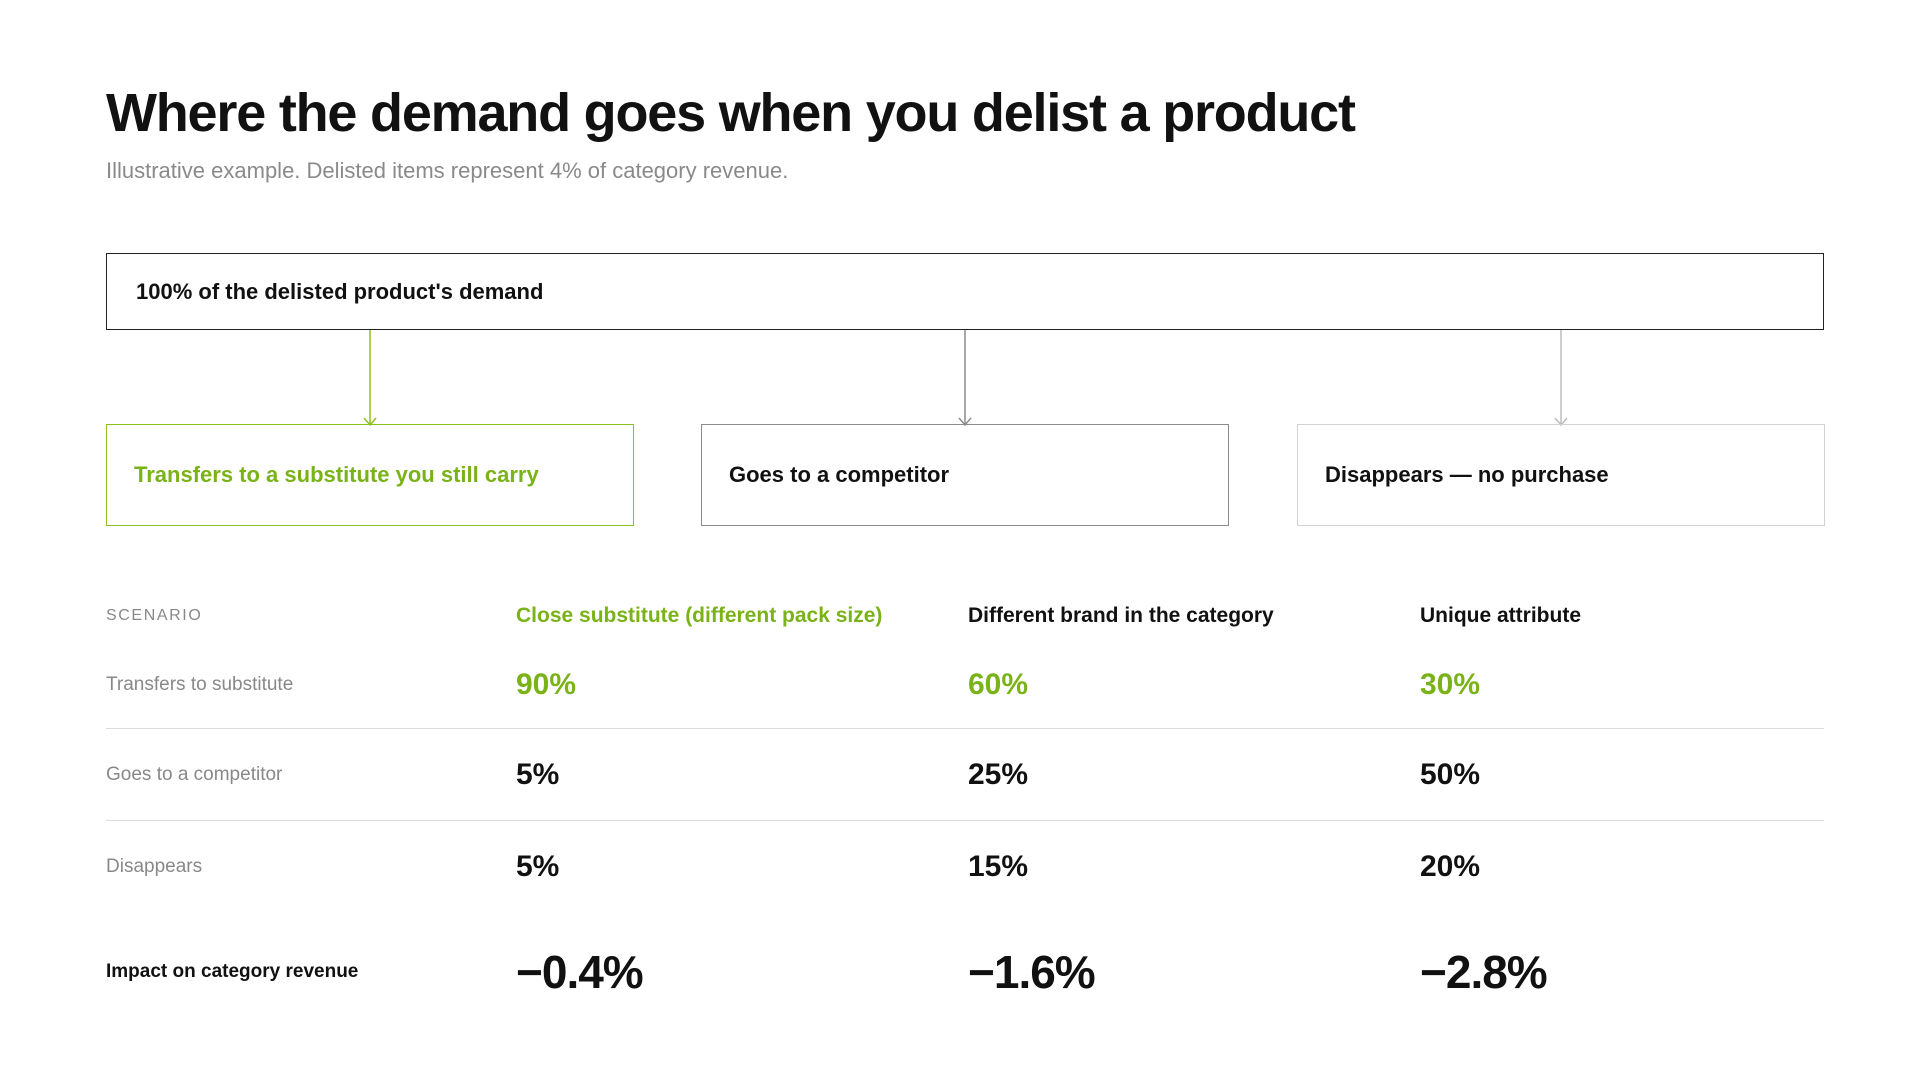 The image size is (1920, 1081). What do you see at coordinates (1032, 972) in the screenshot?
I see `impact-brand: −1.6%` at bounding box center [1032, 972].